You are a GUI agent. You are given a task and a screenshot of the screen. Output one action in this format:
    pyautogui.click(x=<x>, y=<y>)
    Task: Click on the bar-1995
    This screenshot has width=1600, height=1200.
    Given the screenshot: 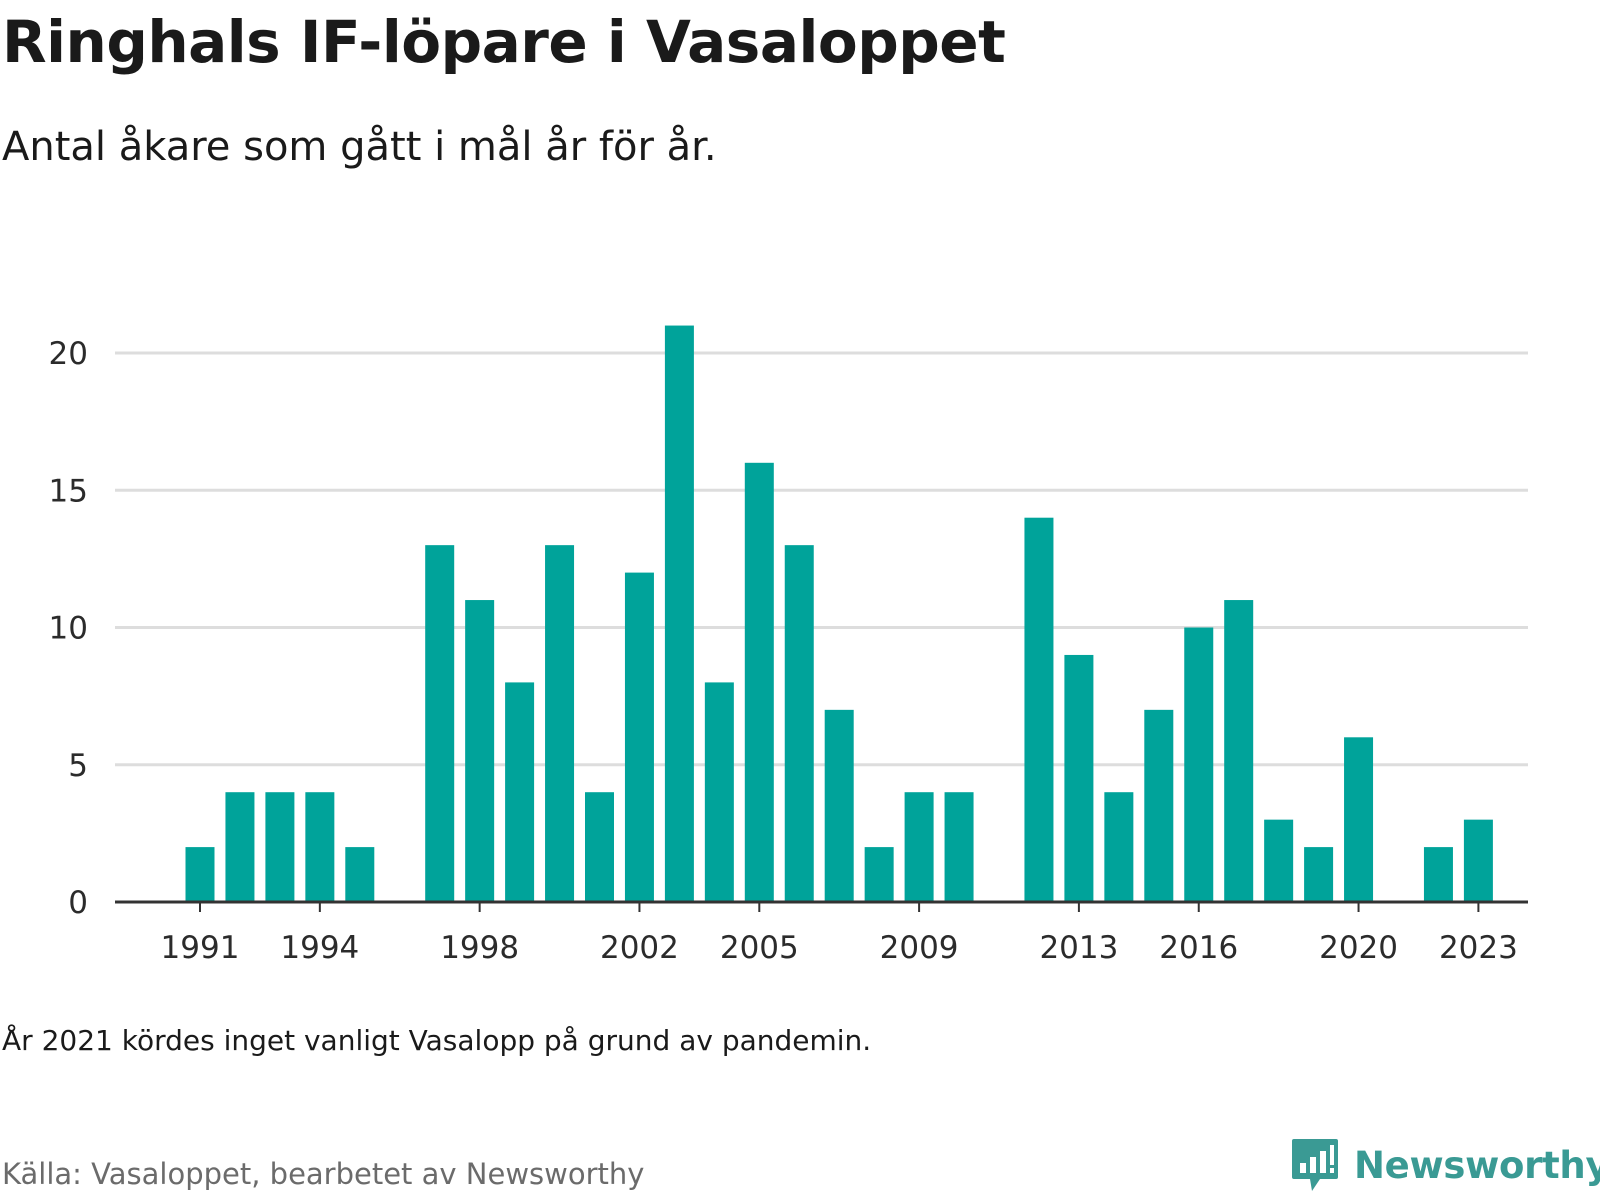 What is the action you would take?
    pyautogui.click(x=360, y=874)
    